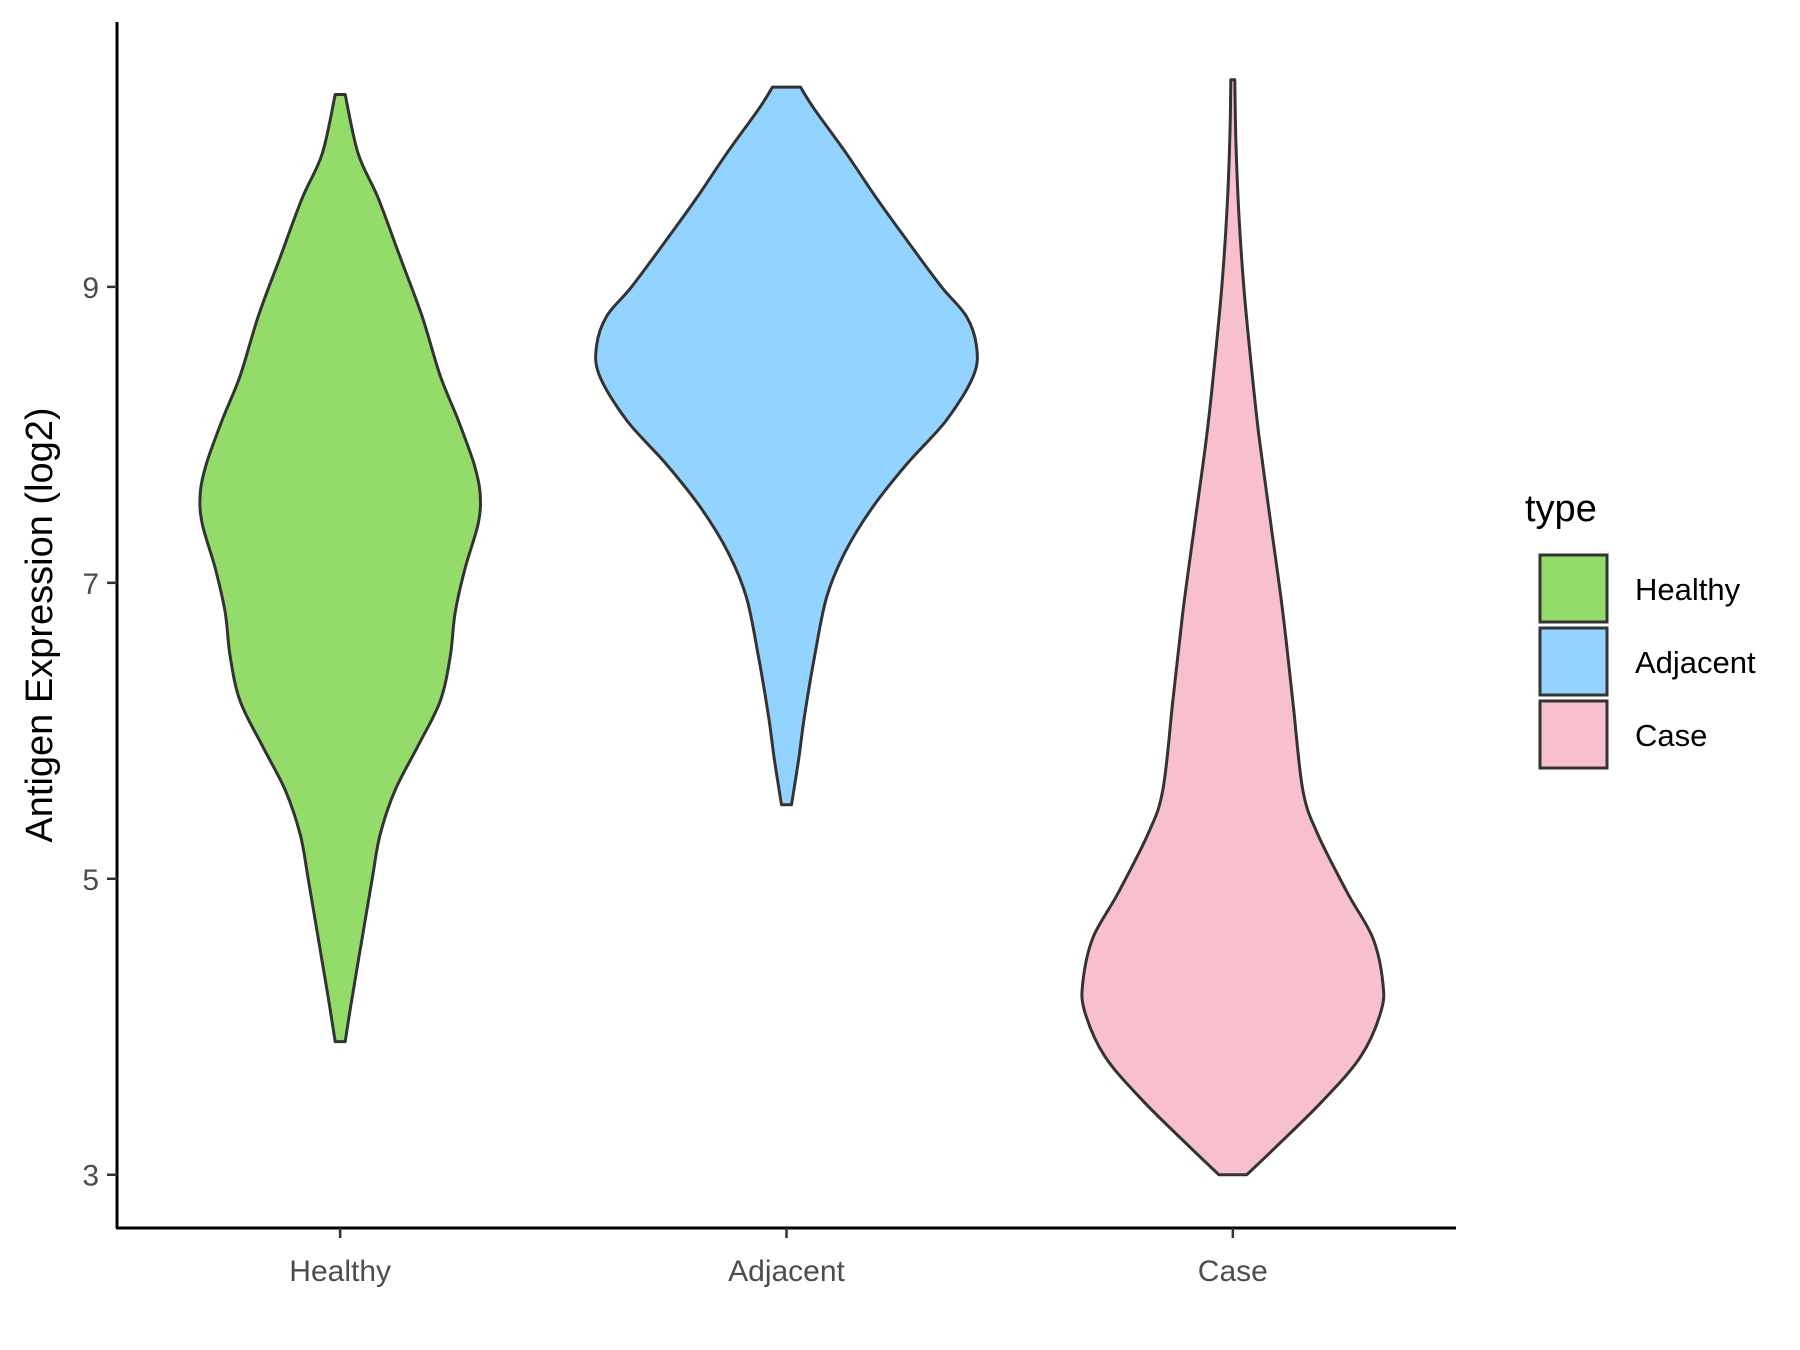 The image size is (1800, 1350). What do you see at coordinates (1688, 589) in the screenshot?
I see `legend-label-healthy: Healthy` at bounding box center [1688, 589].